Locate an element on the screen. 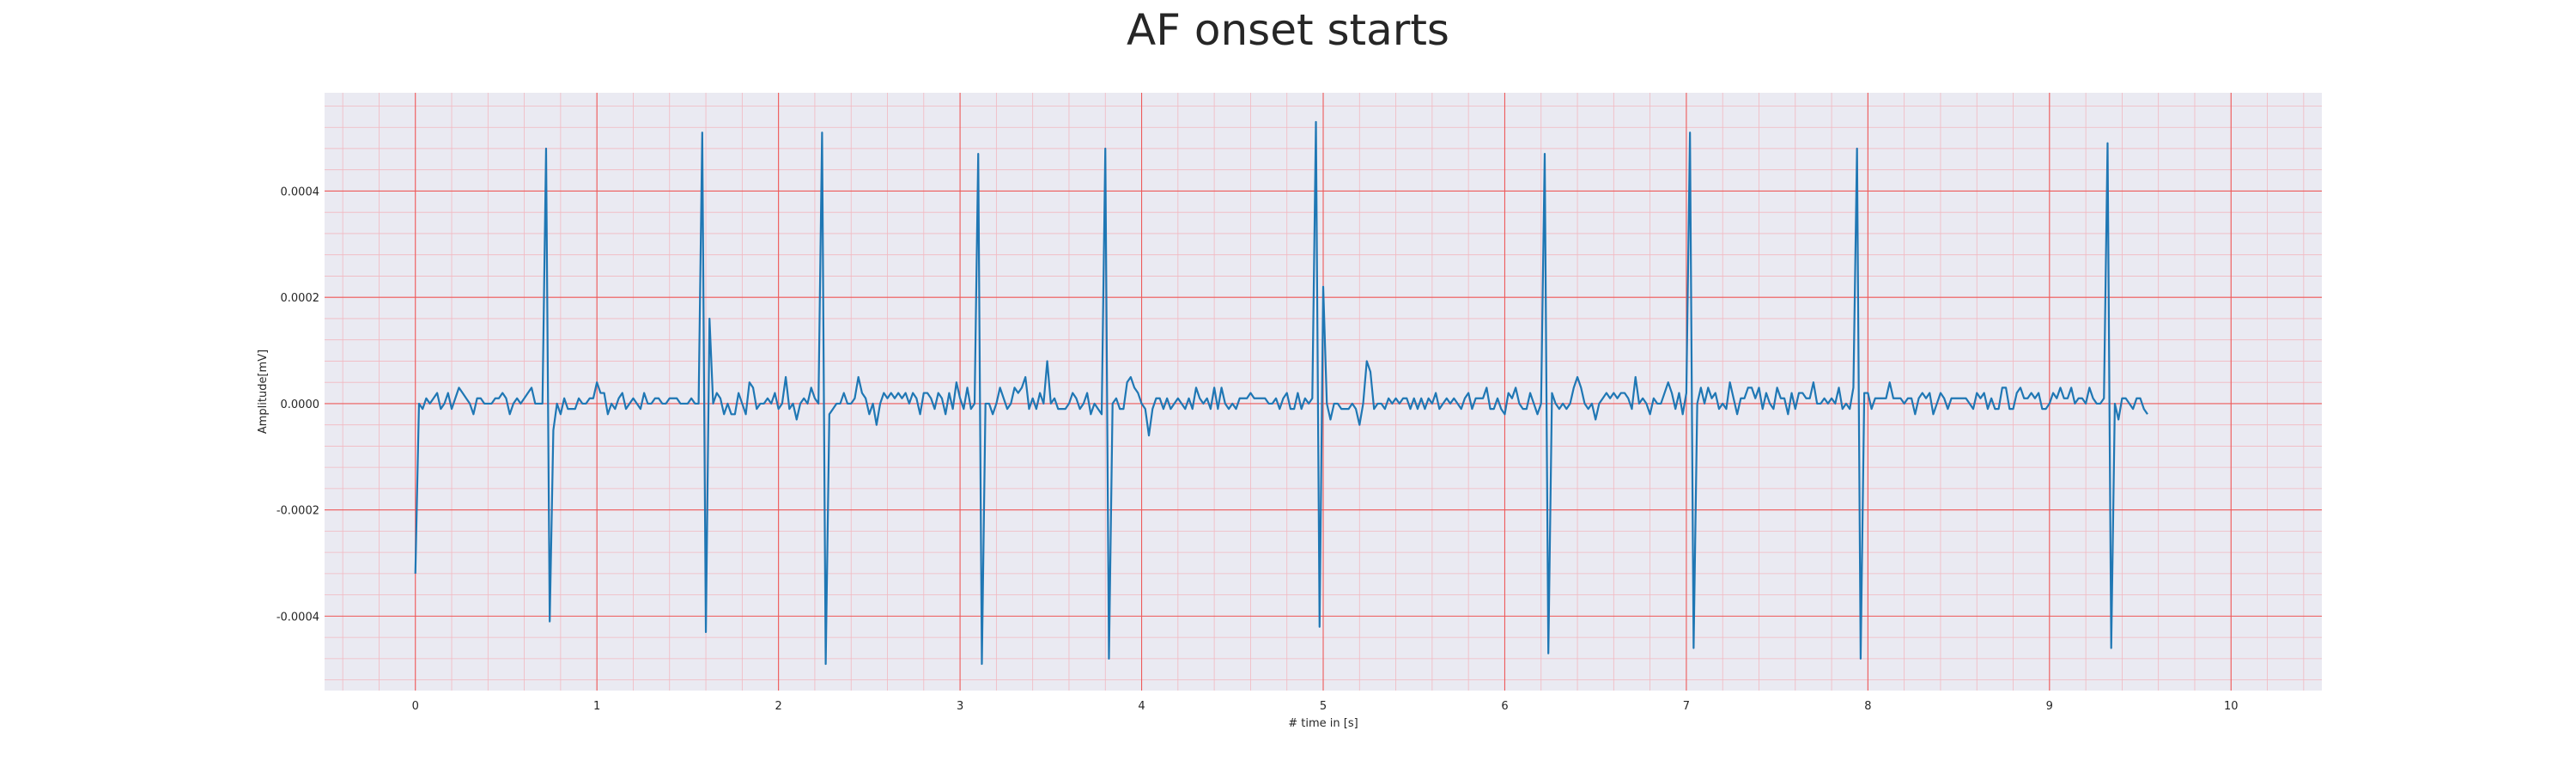 This screenshot has height=773, width=2576. y-tick-label: -0.0004 is located at coordinates (297, 617).